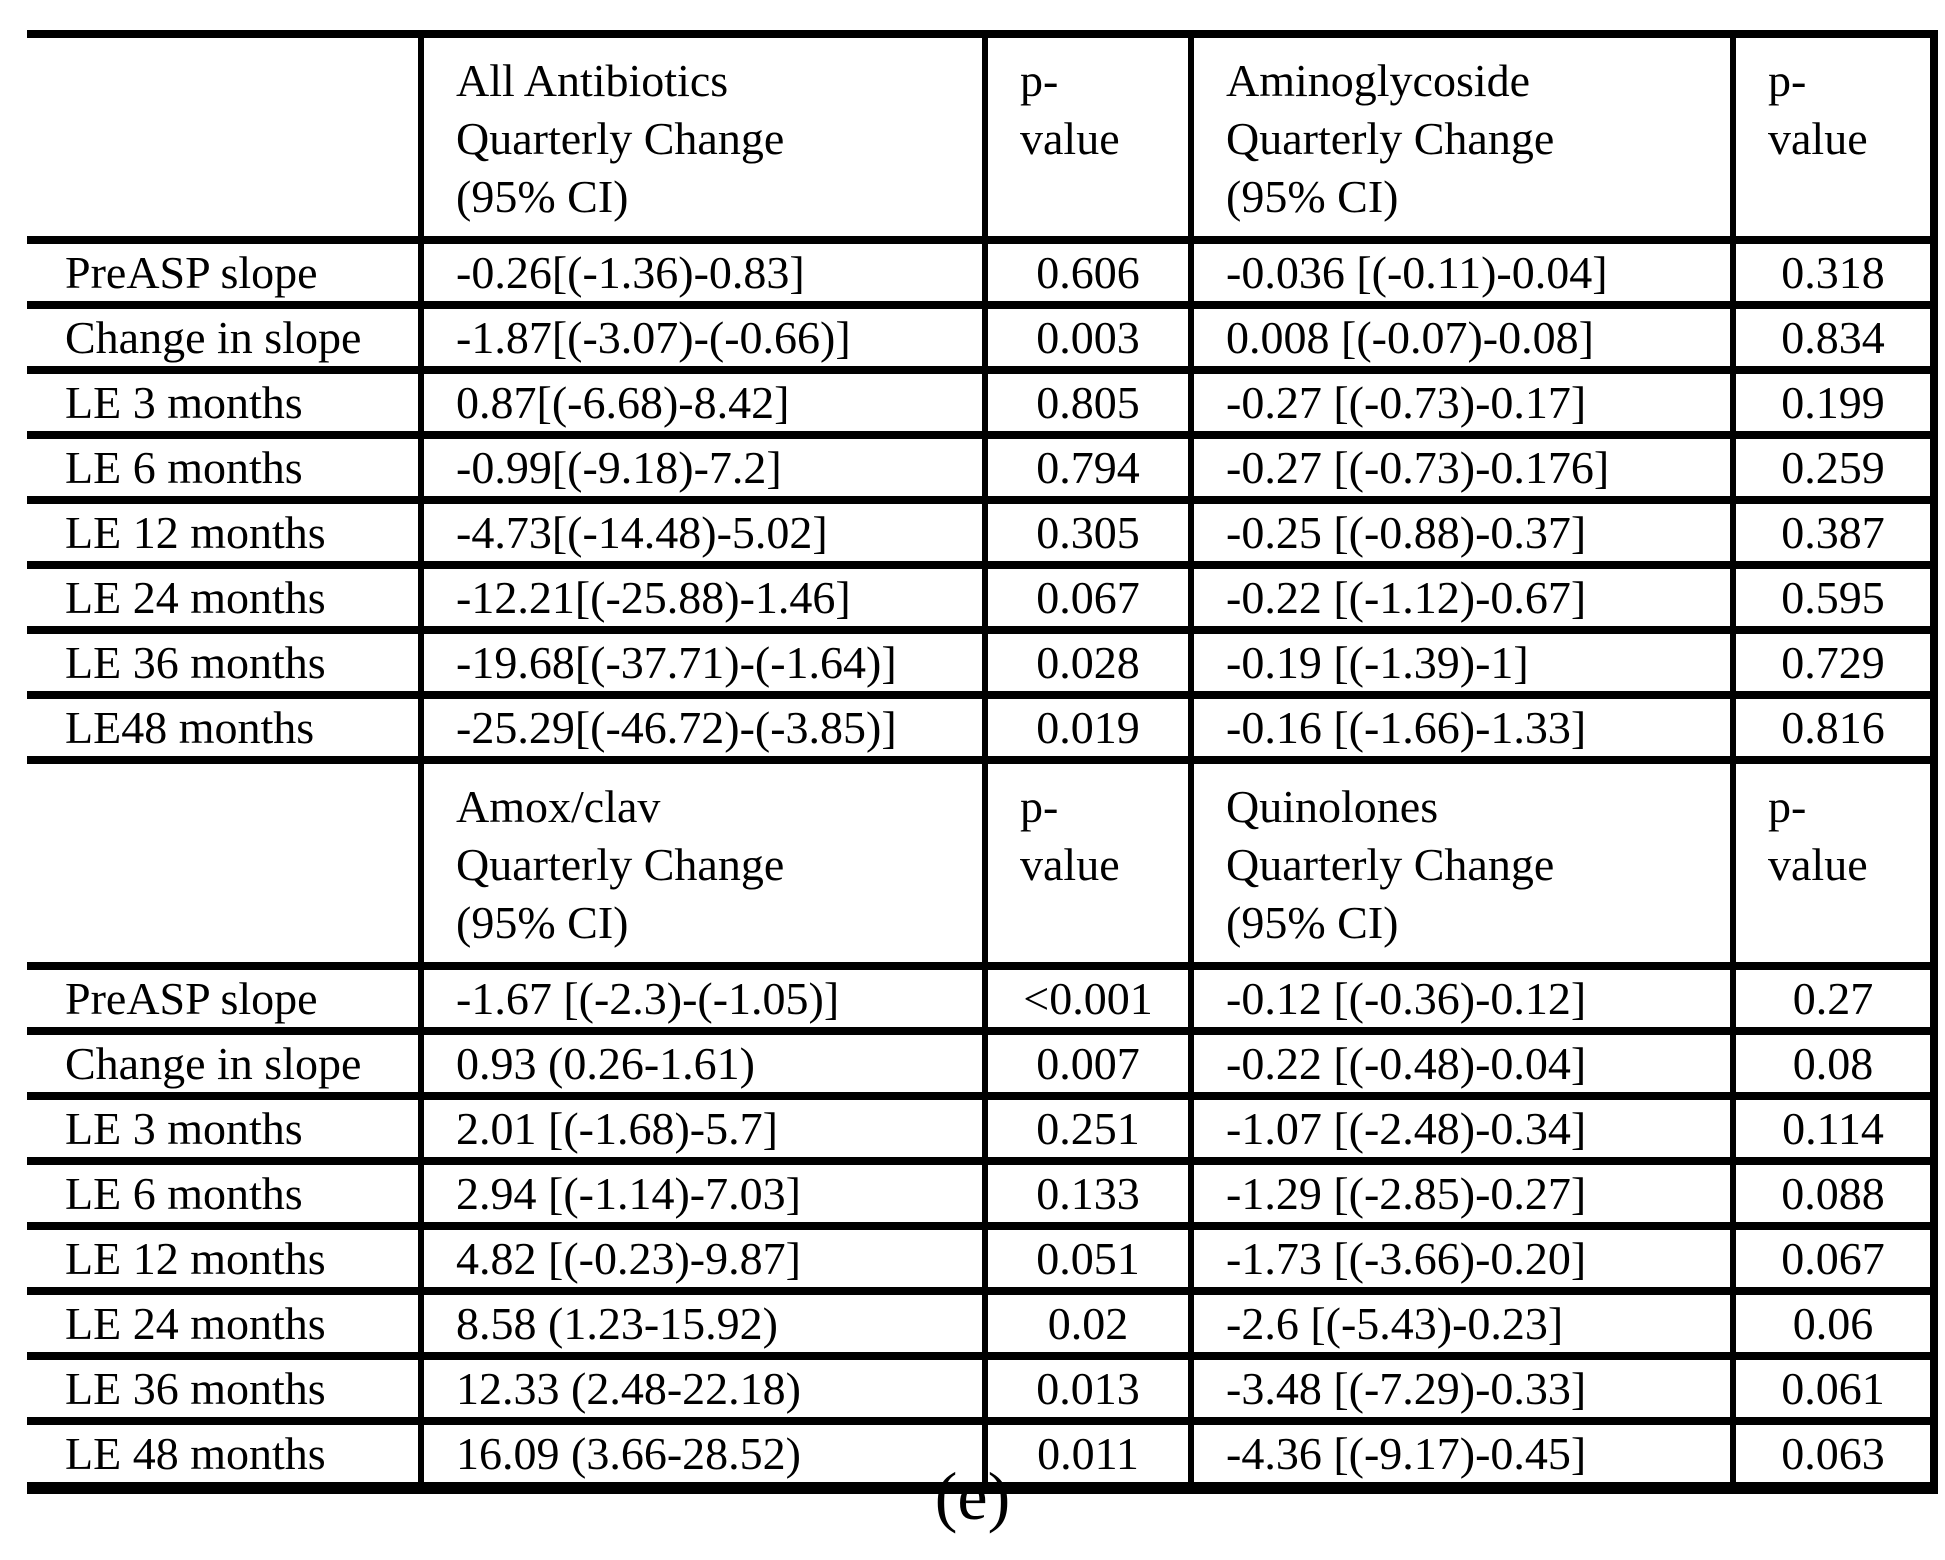 The image size is (1945, 1560). What do you see at coordinates (703, 272) in the screenshot?
I see `ci-value-cell: -0.26[(-1.36)-0.83]` at bounding box center [703, 272].